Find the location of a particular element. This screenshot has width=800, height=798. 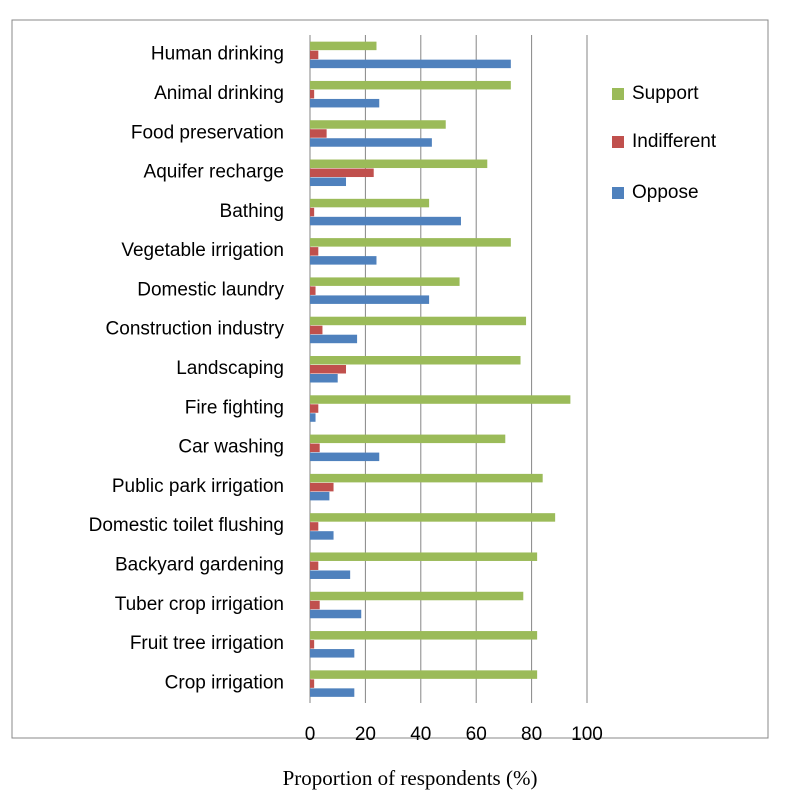

x-tick-label: 0 is located at coordinates (310, 734).